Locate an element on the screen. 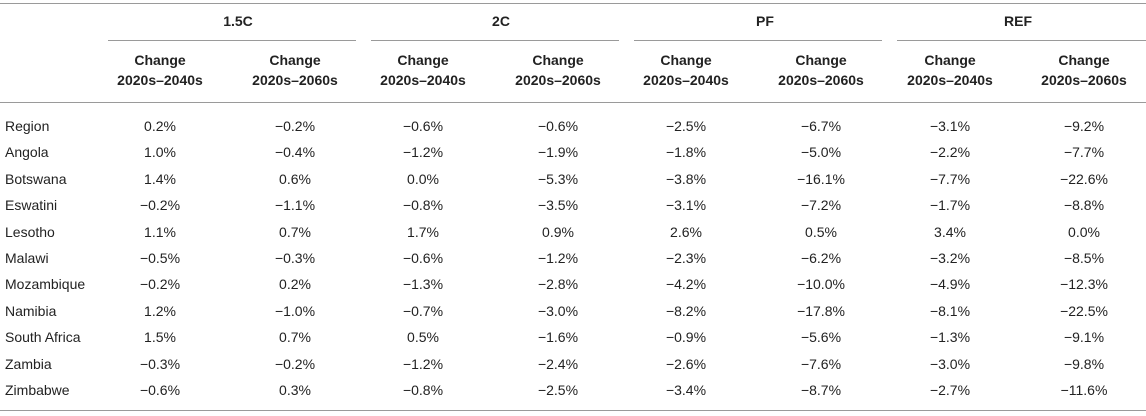  group-header: 1.5C is located at coordinates (238, 21).